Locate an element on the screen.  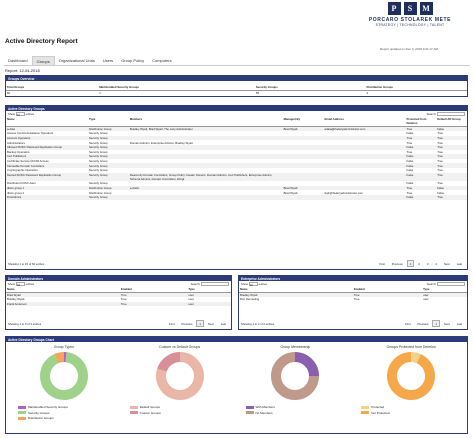
legend-item: With Members is located at coordinates (299, 407).